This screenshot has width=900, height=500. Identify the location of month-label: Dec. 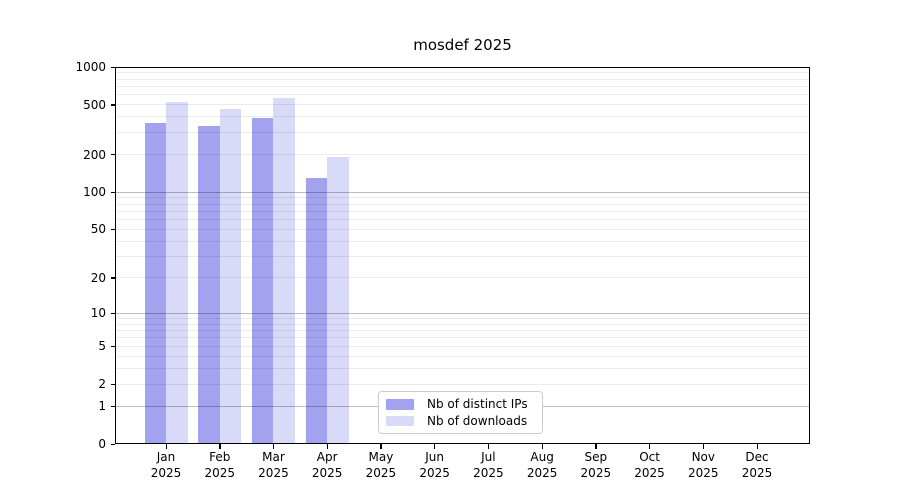
(757, 457).